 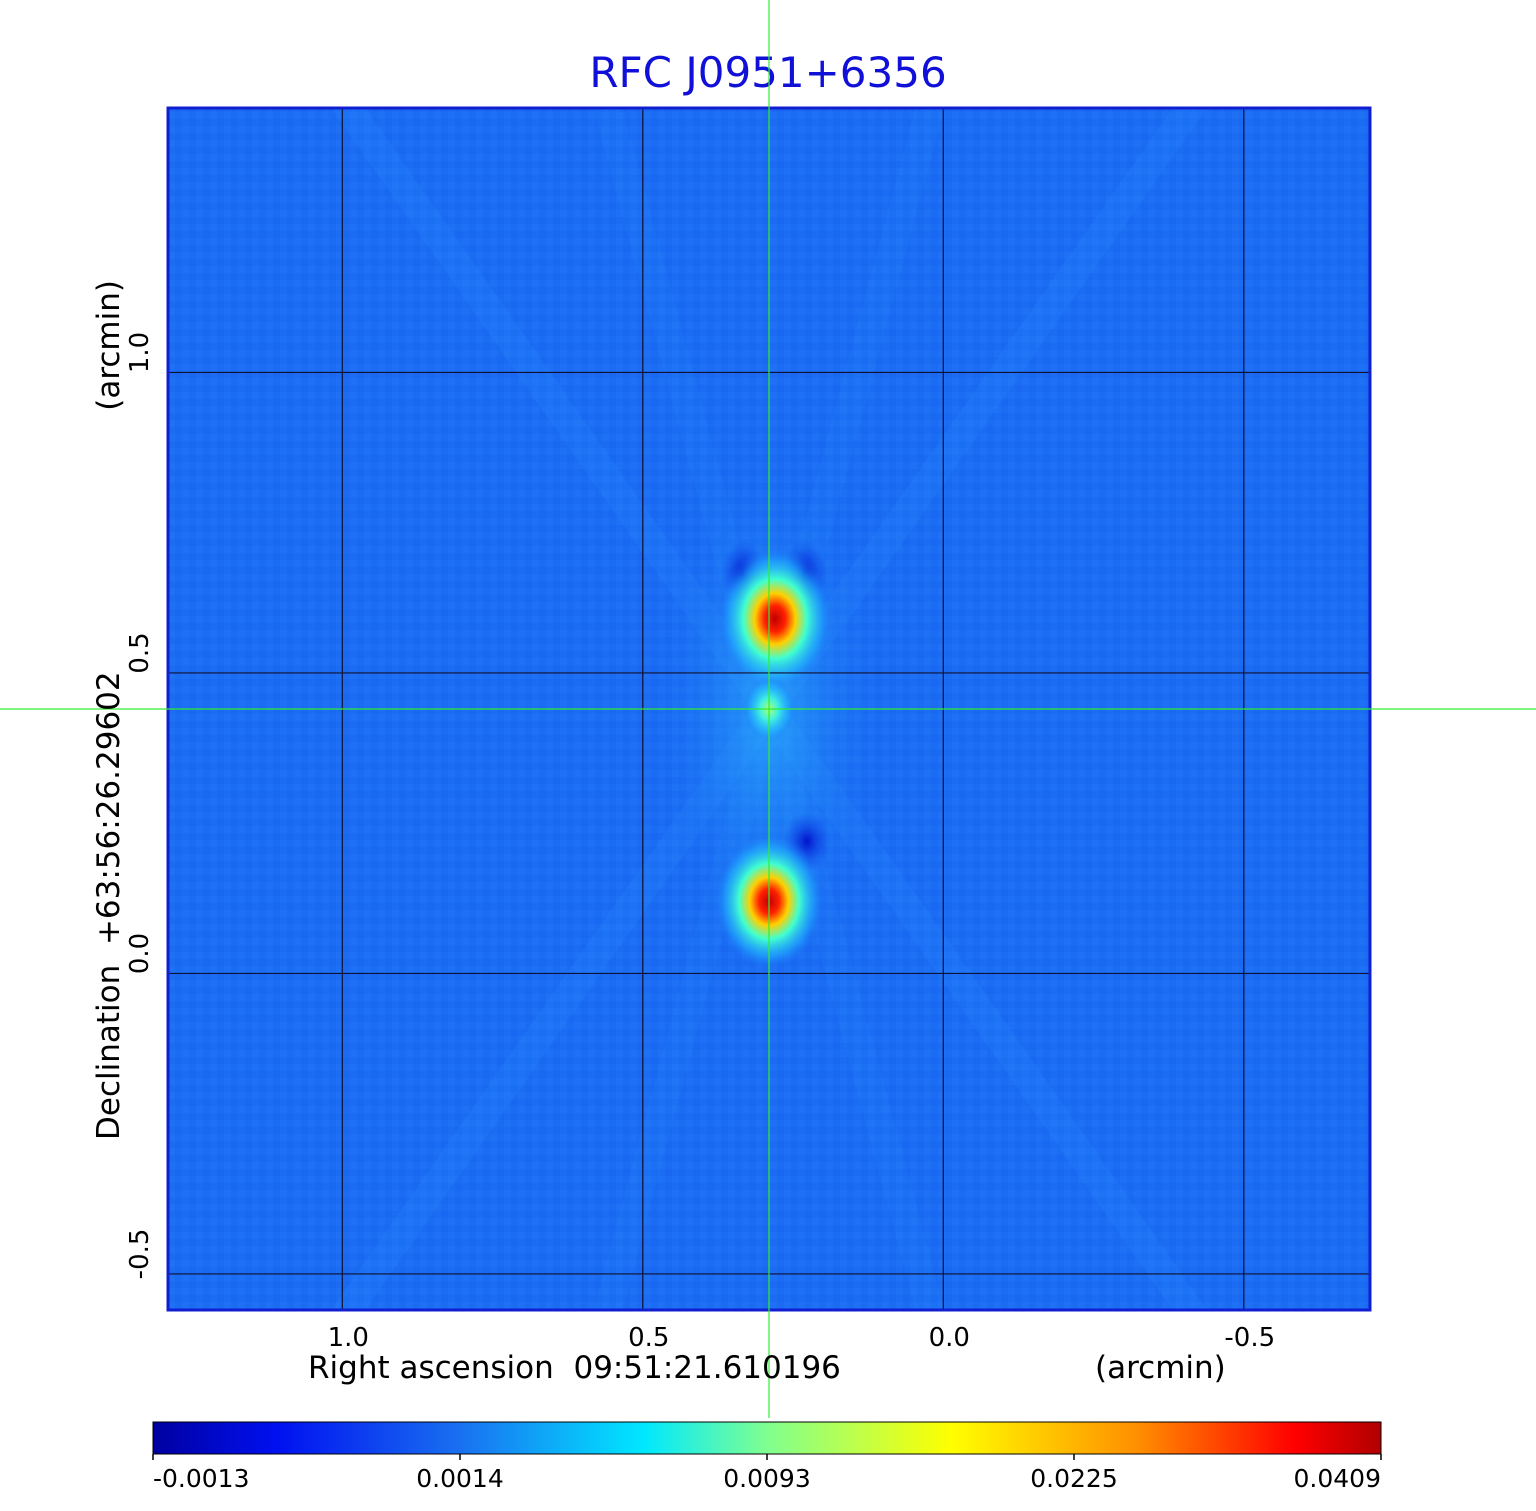 What do you see at coordinates (109, 345) in the screenshot?
I see `y-axis-unit: (arcmin)` at bounding box center [109, 345].